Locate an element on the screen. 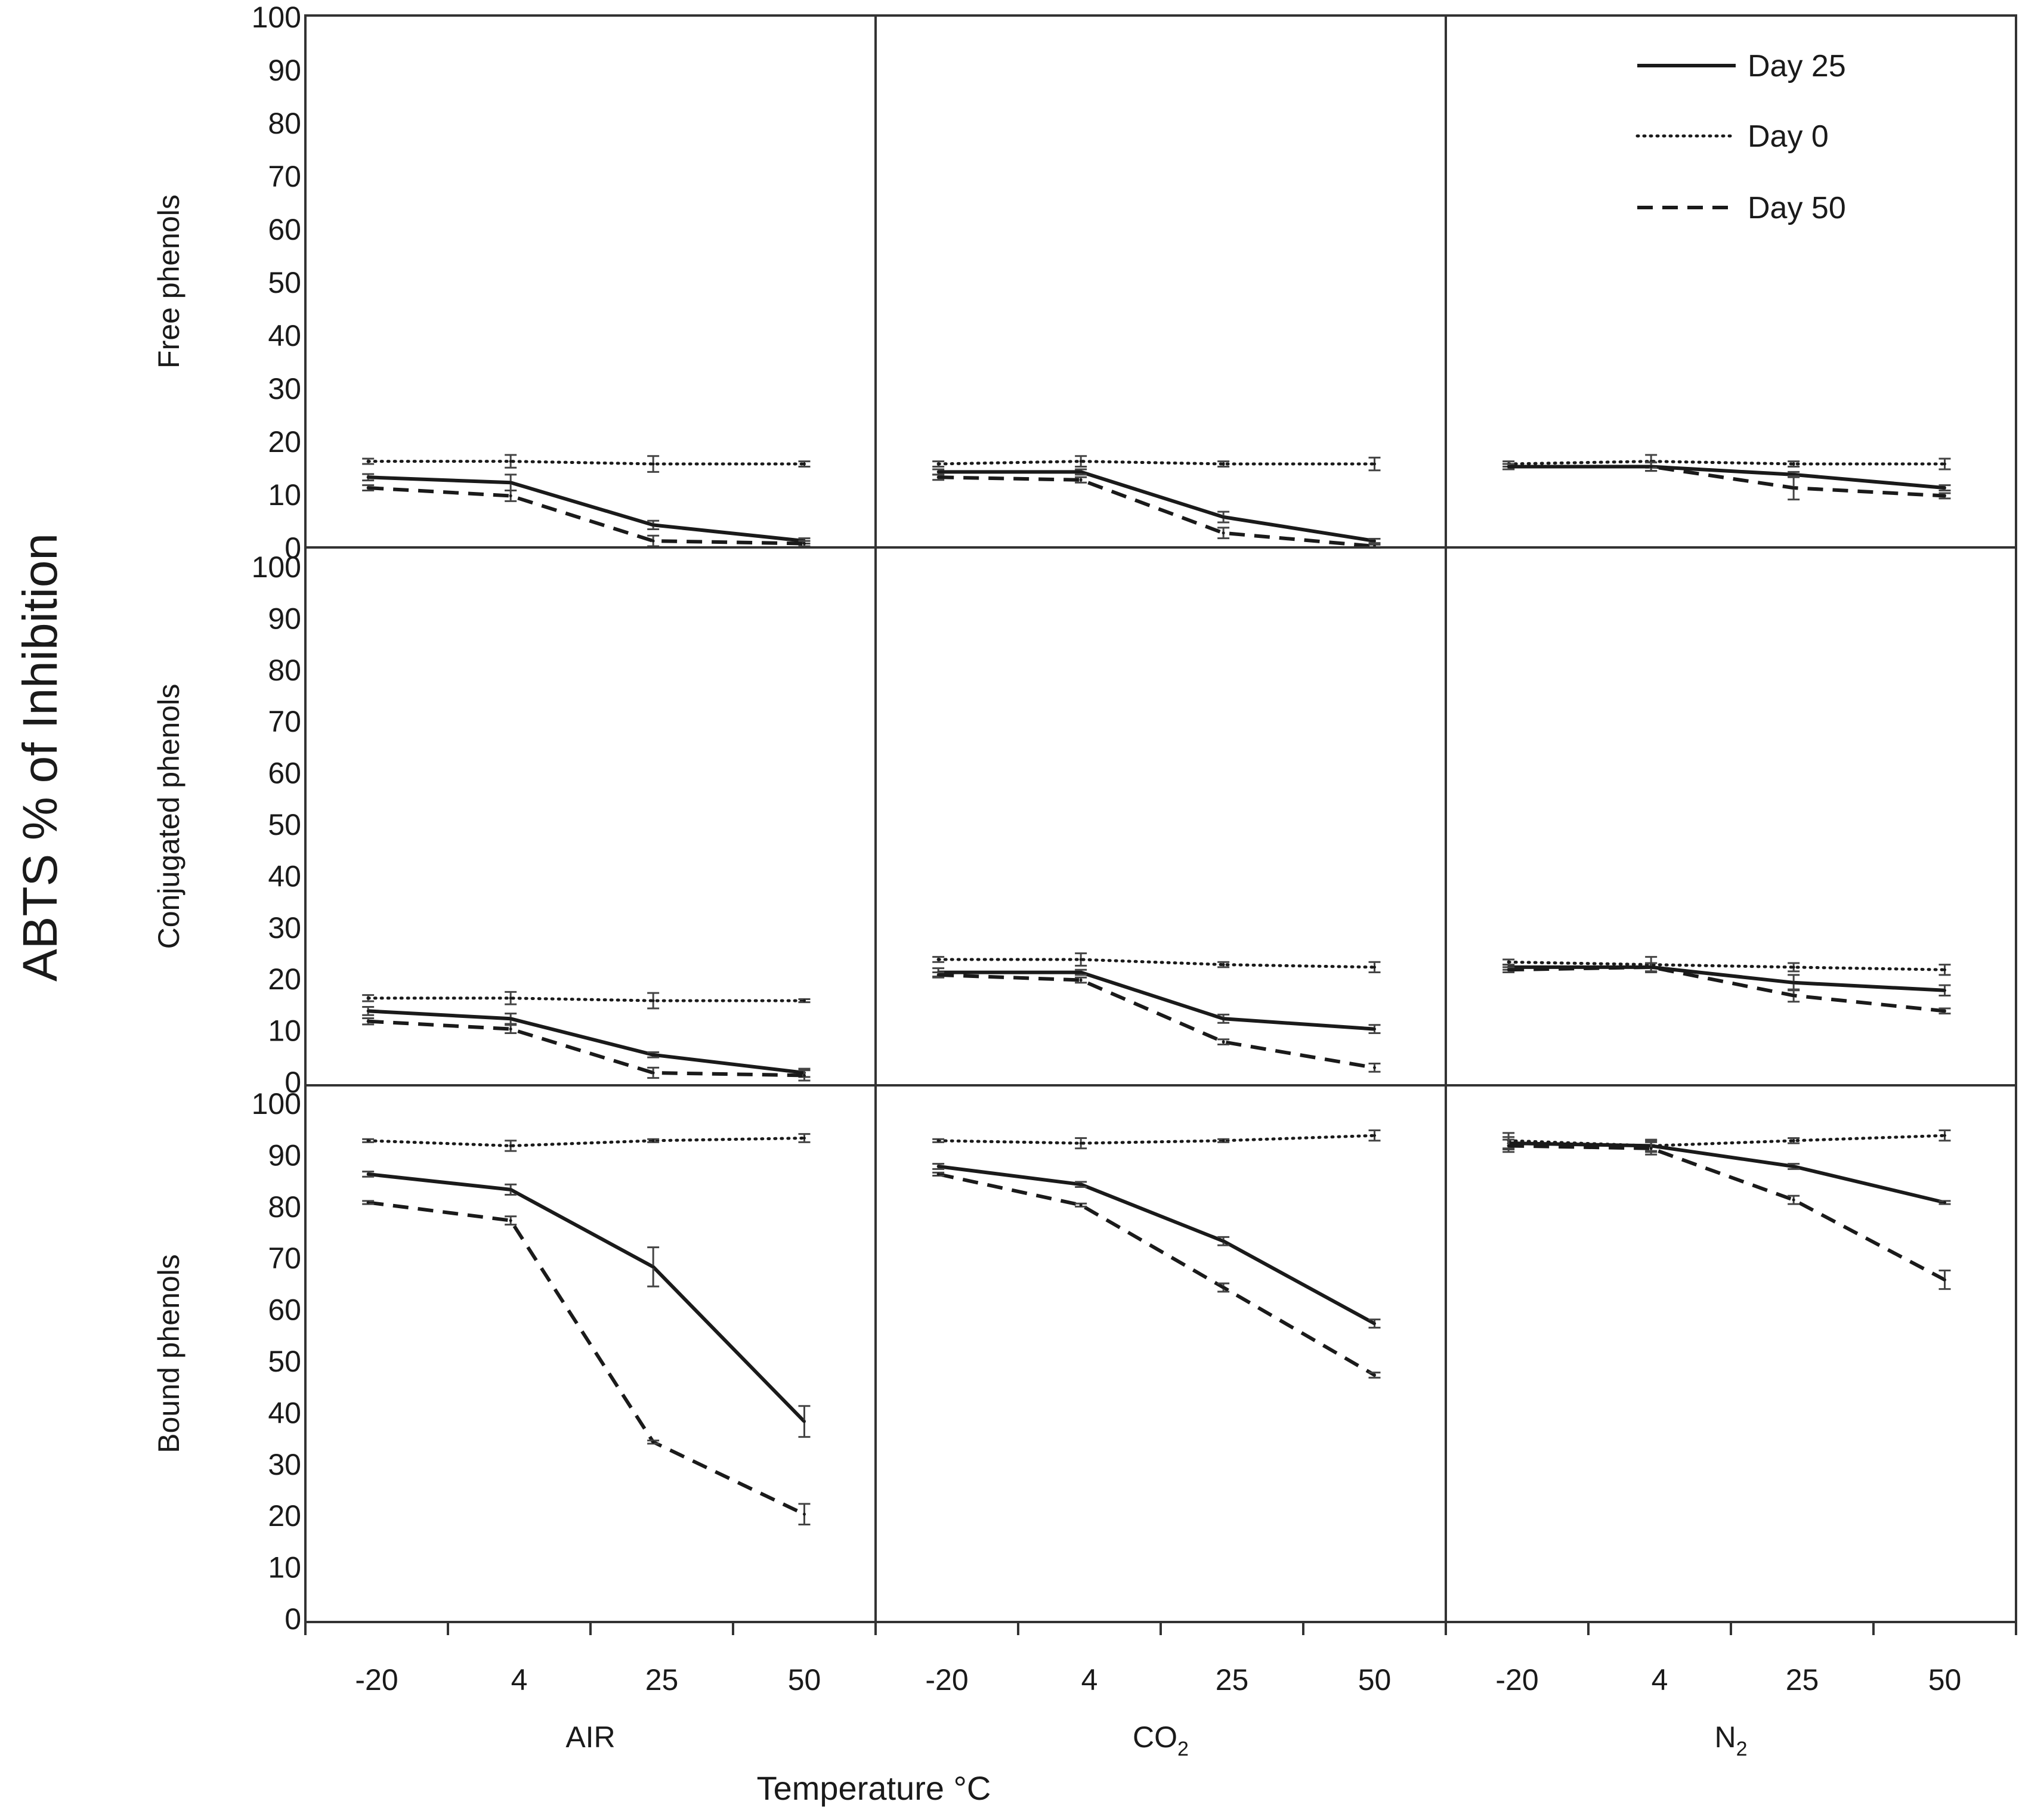  y-tick-label: 10 is located at coordinates (284, 495).